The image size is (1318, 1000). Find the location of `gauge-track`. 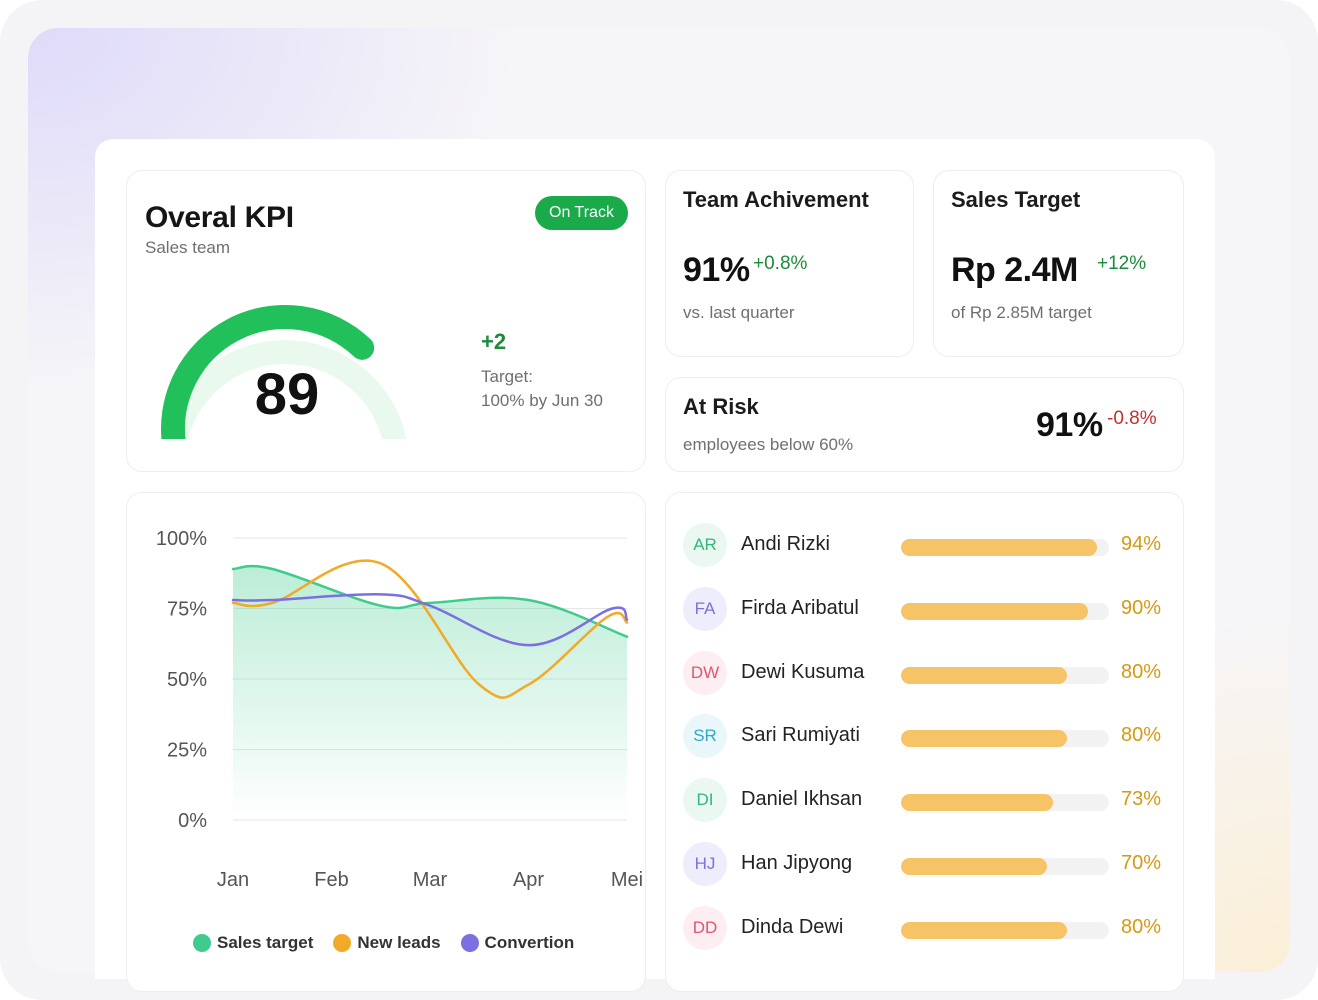

gauge-track is located at coordinates (285, 389).